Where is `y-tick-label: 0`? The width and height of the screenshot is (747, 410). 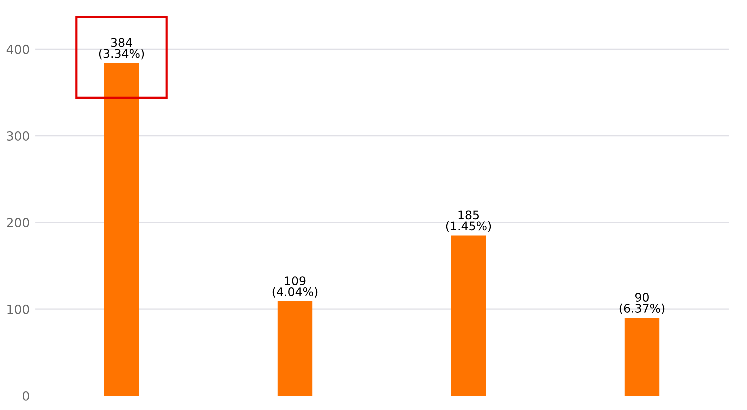
y-tick-label: 0 is located at coordinates (26, 396).